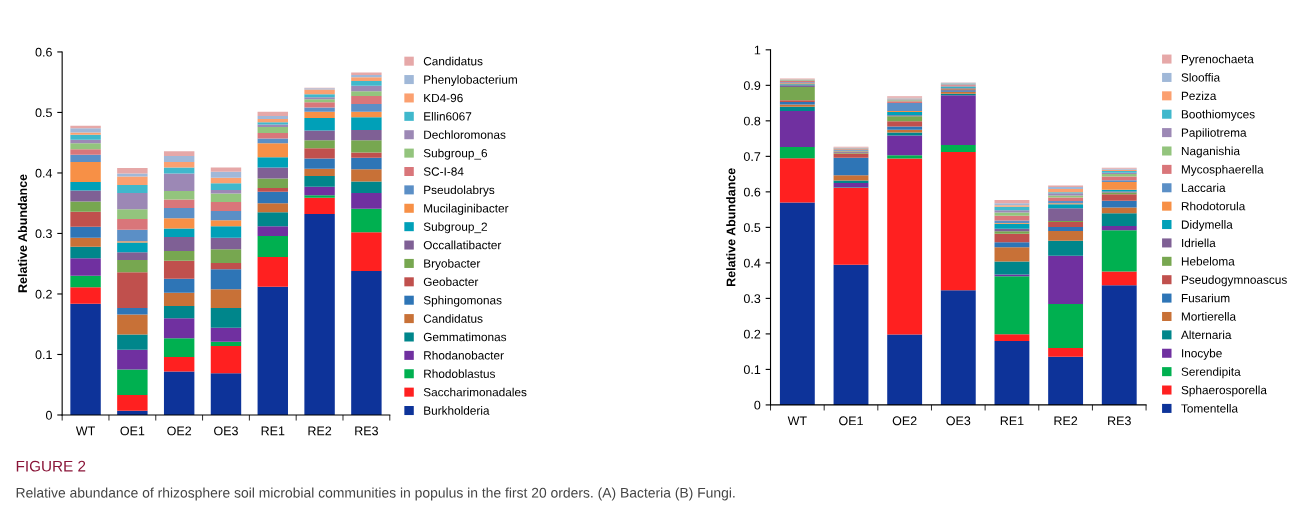 The image size is (1295, 530). Describe the element at coordinates (465, 134) in the screenshot. I see `legend-label: Dechloromonas` at that location.